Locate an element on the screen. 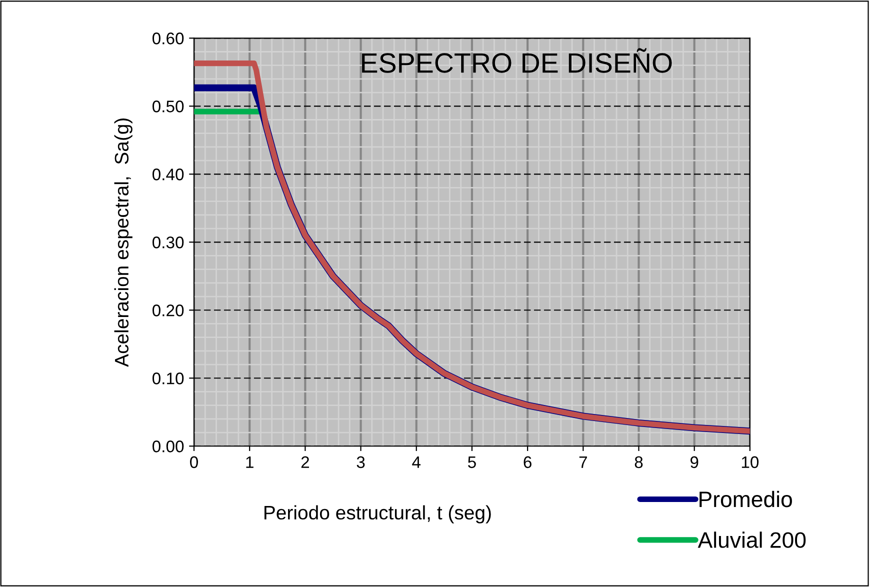  y-tick-label: 0.50 is located at coordinates (168, 106).